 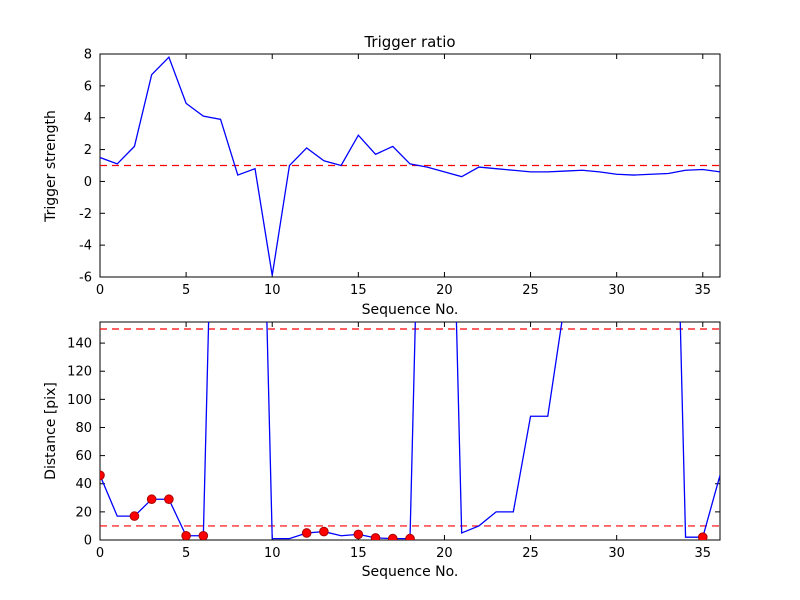 I want to click on top-chart-ytick-label: -4, so click(x=85, y=246).